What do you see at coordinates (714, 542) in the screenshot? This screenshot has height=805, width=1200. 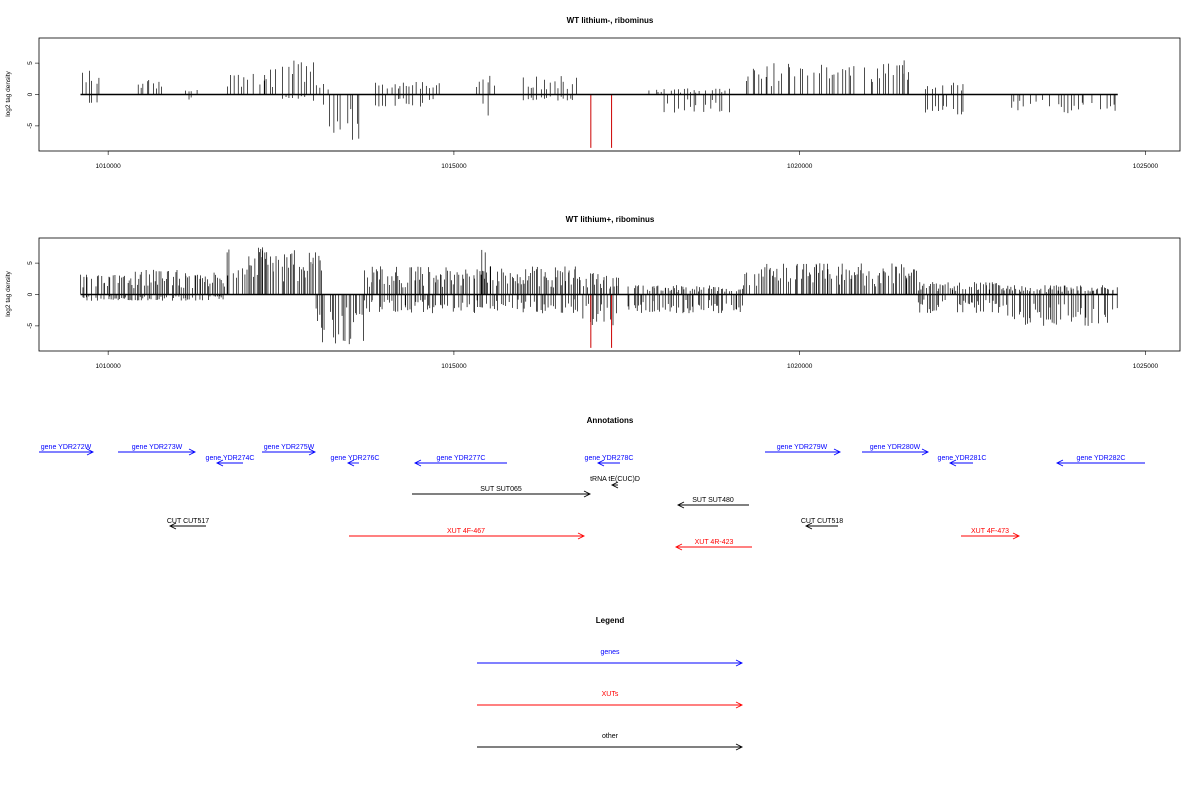 I see `feature-label: XUT 4R-423` at bounding box center [714, 542].